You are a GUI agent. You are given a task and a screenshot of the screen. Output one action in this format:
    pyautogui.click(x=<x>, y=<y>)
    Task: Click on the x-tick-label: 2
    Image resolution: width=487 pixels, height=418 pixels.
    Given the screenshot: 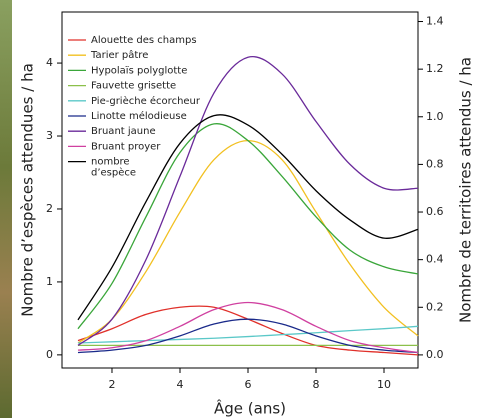 What is the action you would take?
    pyautogui.click(x=111, y=384)
    